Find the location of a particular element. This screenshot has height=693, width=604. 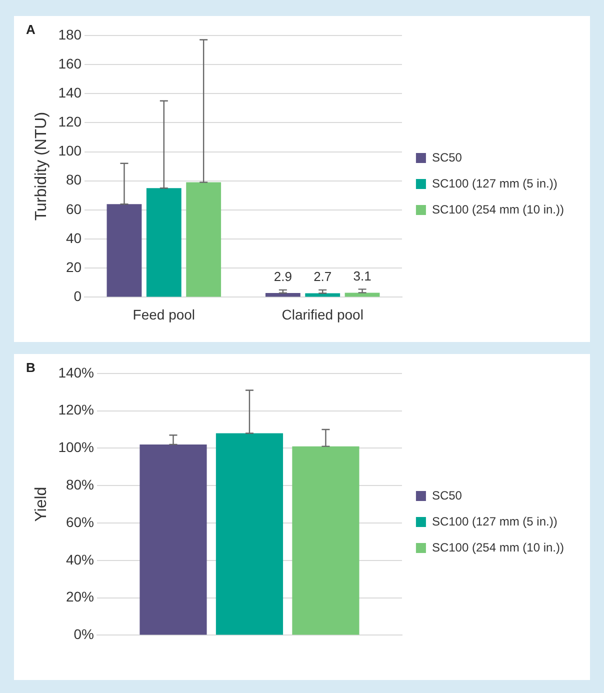

y-tick-label: 40 is located at coordinates (74, 238).